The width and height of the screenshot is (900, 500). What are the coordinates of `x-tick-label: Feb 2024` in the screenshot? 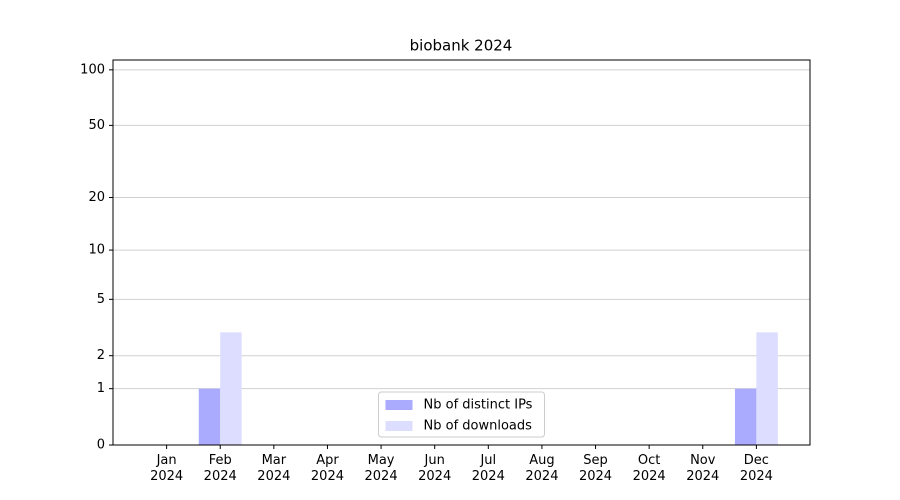 It's located at (220, 468).